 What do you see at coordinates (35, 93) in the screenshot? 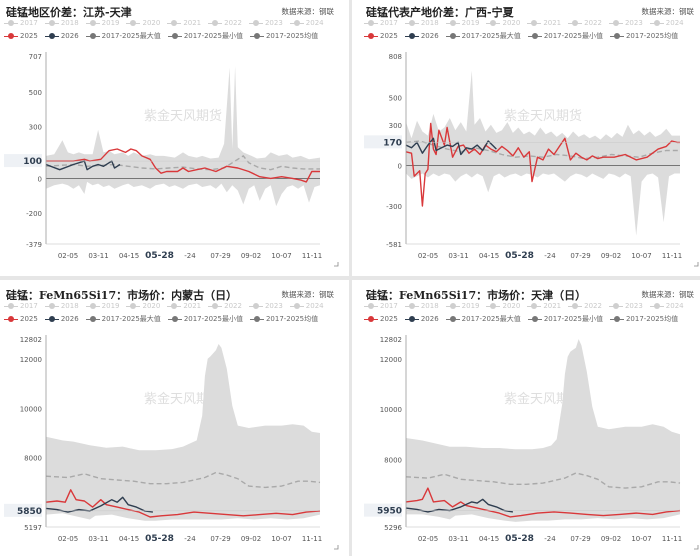
I see `y-tick-label: 500` at bounding box center [35, 93].